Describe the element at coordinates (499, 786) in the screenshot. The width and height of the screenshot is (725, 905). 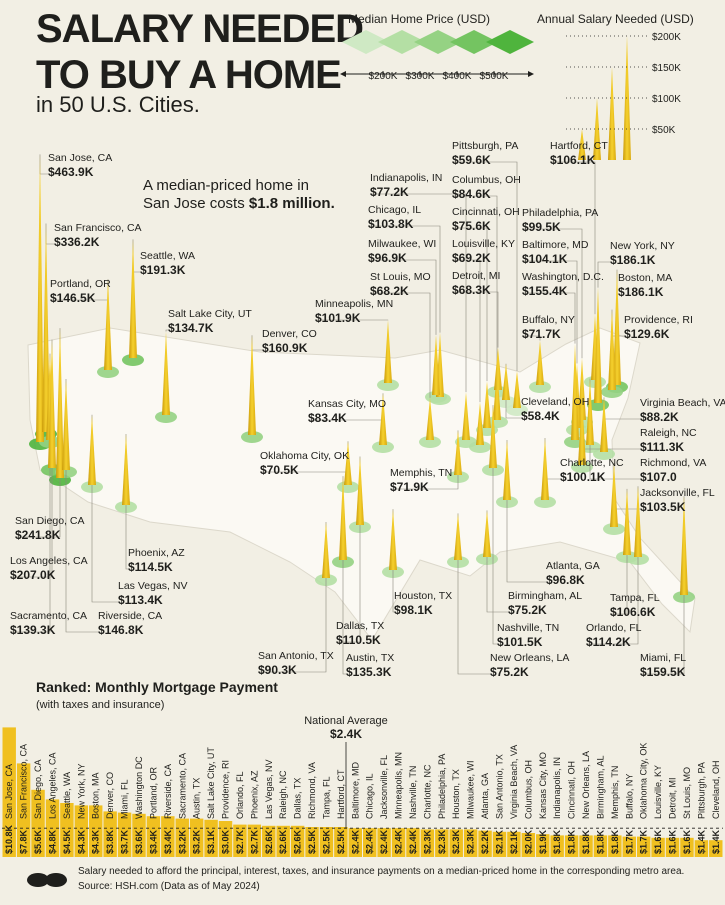
I see `bar-category-label: San Antonio, TX` at that location.